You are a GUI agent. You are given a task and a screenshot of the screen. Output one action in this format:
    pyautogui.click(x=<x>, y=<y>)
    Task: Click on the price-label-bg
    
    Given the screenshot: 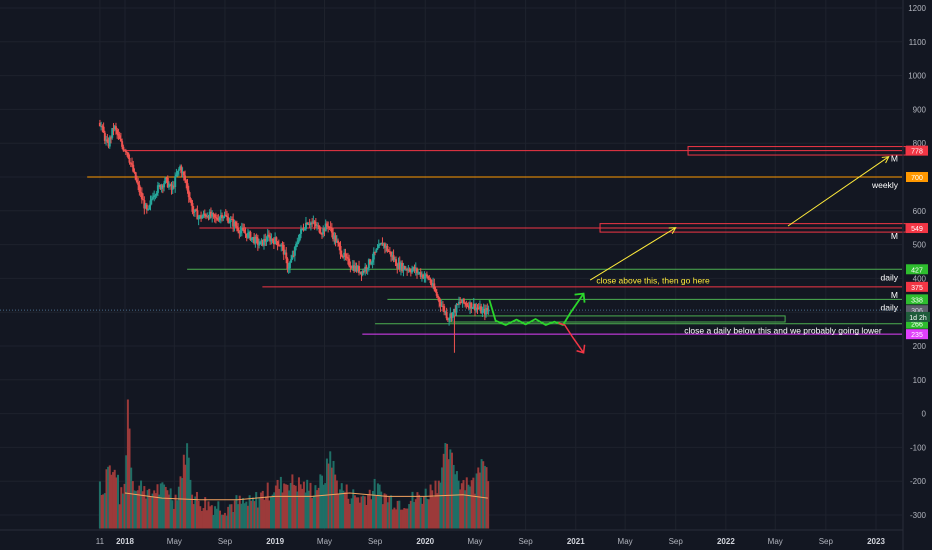 What is the action you would take?
    pyautogui.click(x=917, y=299)
    